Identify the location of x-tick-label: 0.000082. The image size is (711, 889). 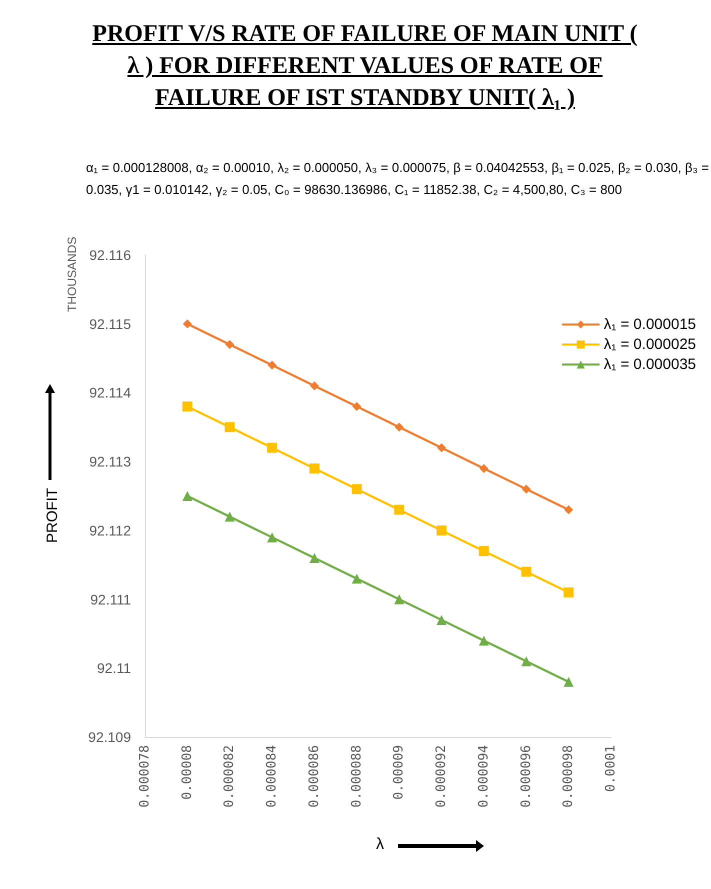
(230, 776).